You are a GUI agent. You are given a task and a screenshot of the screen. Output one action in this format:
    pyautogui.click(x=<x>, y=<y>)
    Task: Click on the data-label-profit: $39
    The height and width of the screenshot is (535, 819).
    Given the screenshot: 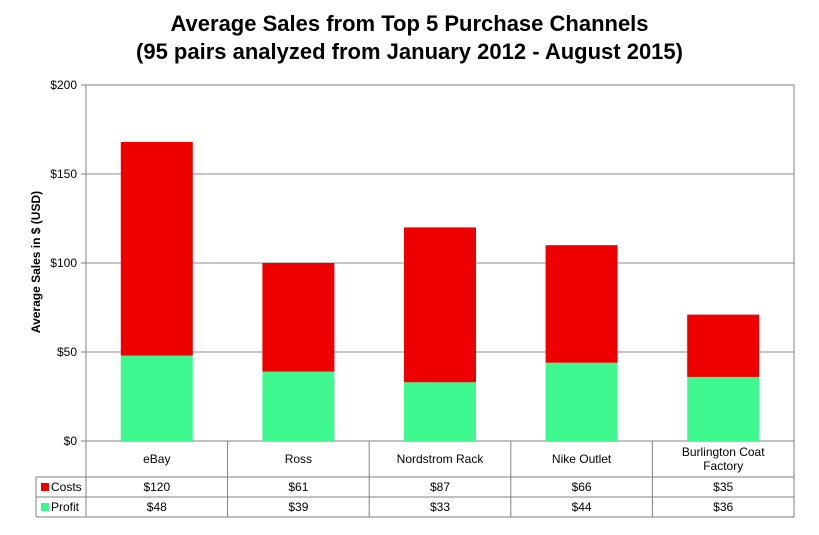 What is the action you would take?
    pyautogui.click(x=298, y=507)
    